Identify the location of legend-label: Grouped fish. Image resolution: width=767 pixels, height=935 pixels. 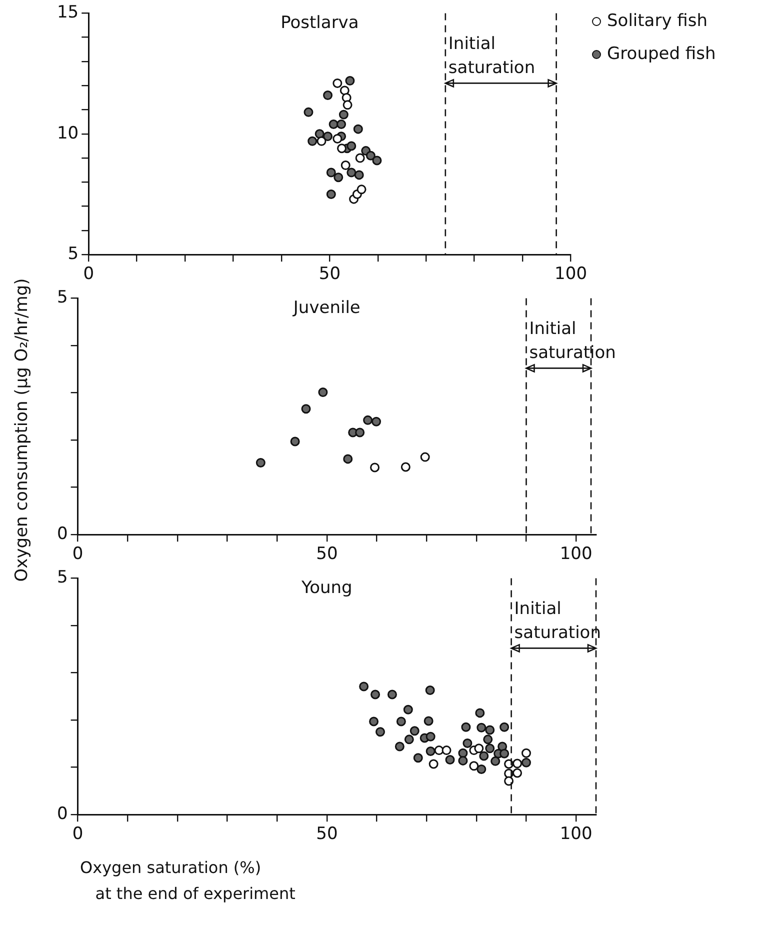
(661, 54).